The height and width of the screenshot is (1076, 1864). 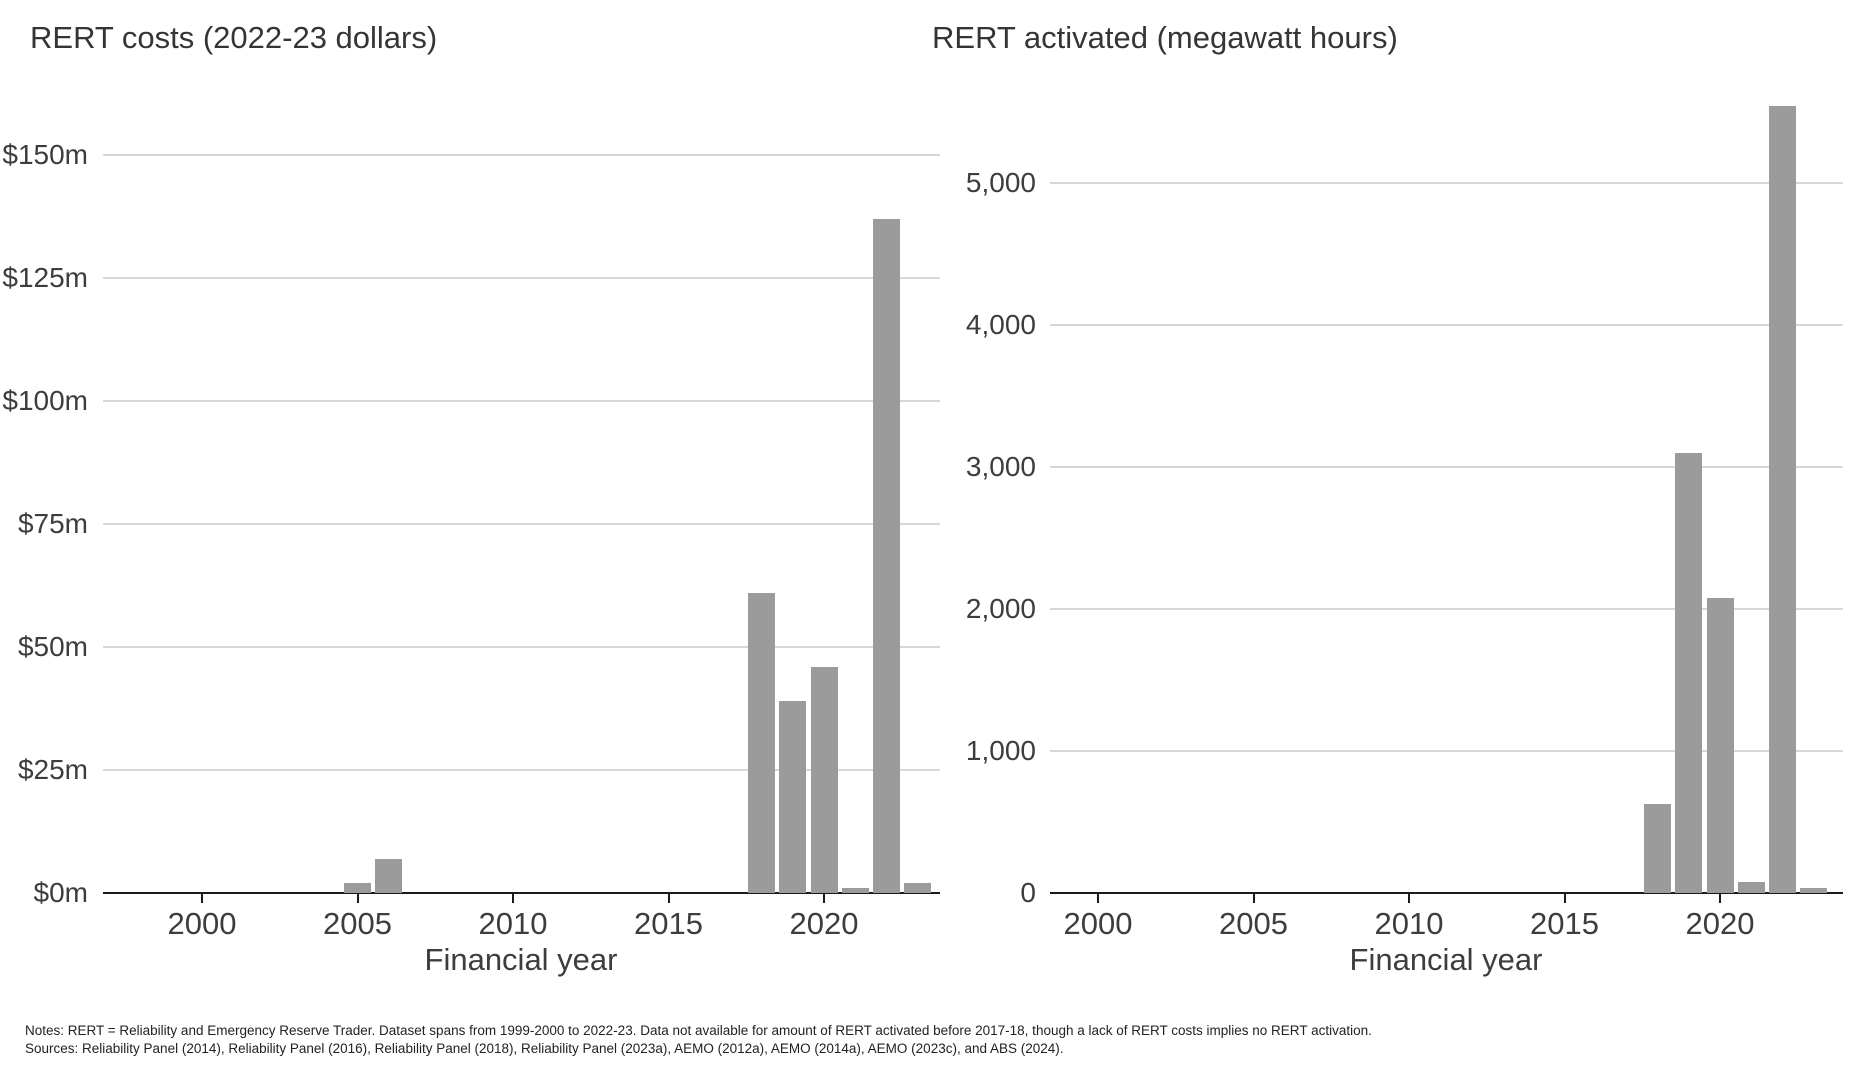 I want to click on y-tick-label: $75m, so click(x=52, y=523).